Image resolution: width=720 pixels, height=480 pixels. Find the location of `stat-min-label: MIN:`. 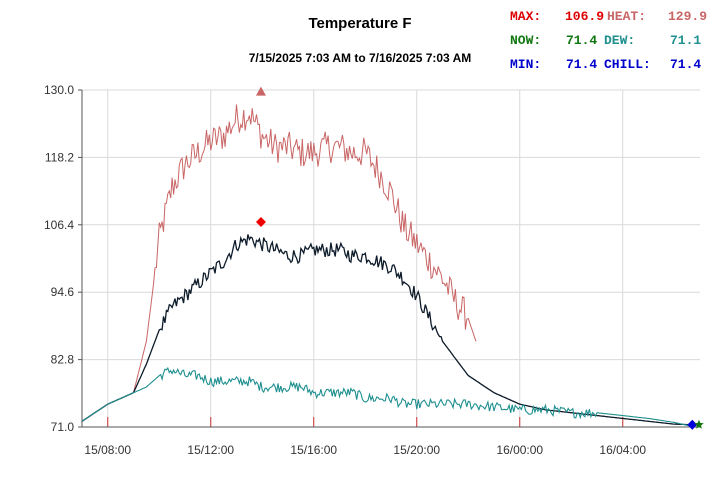

stat-min-label: MIN: is located at coordinates (525, 64).